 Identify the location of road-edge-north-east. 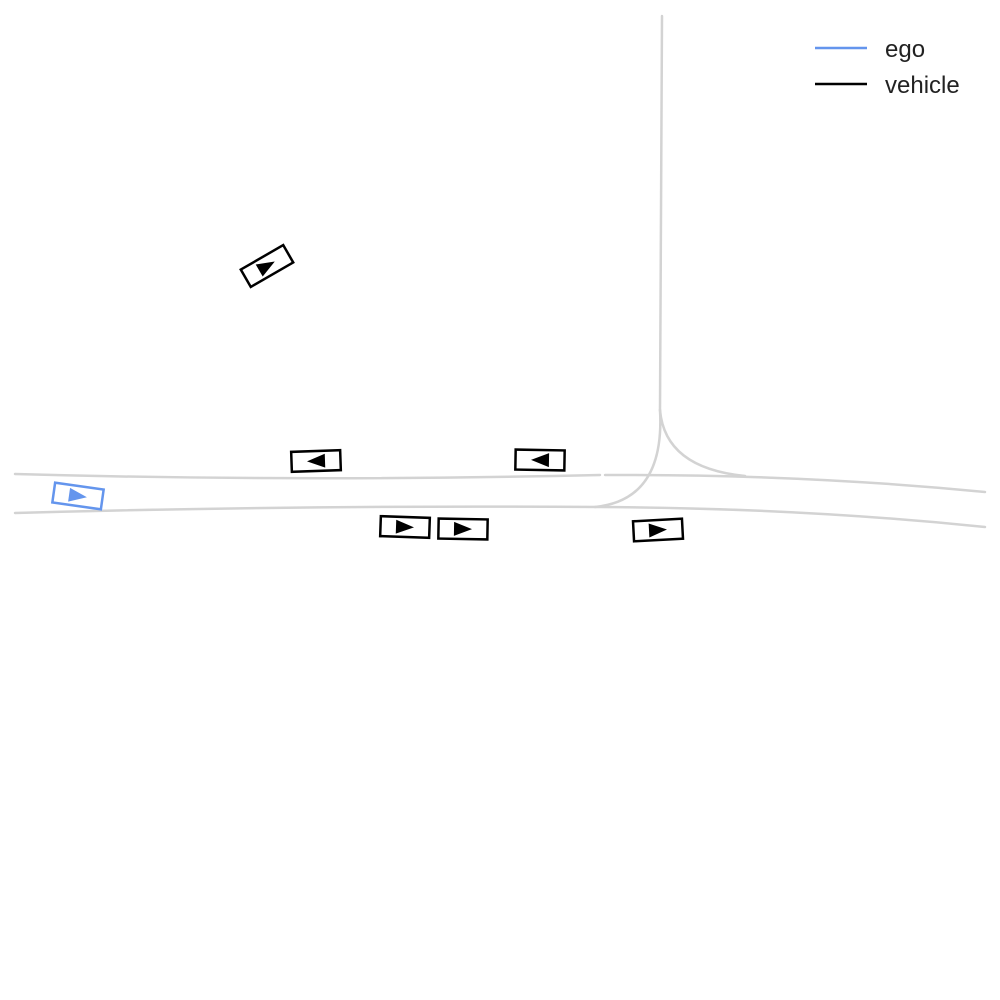
(795, 483).